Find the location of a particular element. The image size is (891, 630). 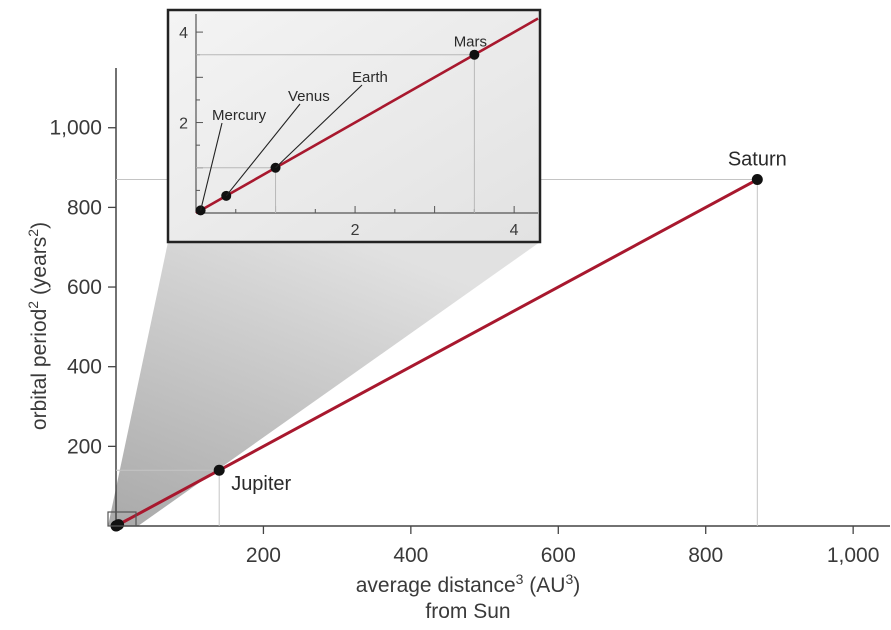

y-tick-label: 1,000 is located at coordinates (75, 128).